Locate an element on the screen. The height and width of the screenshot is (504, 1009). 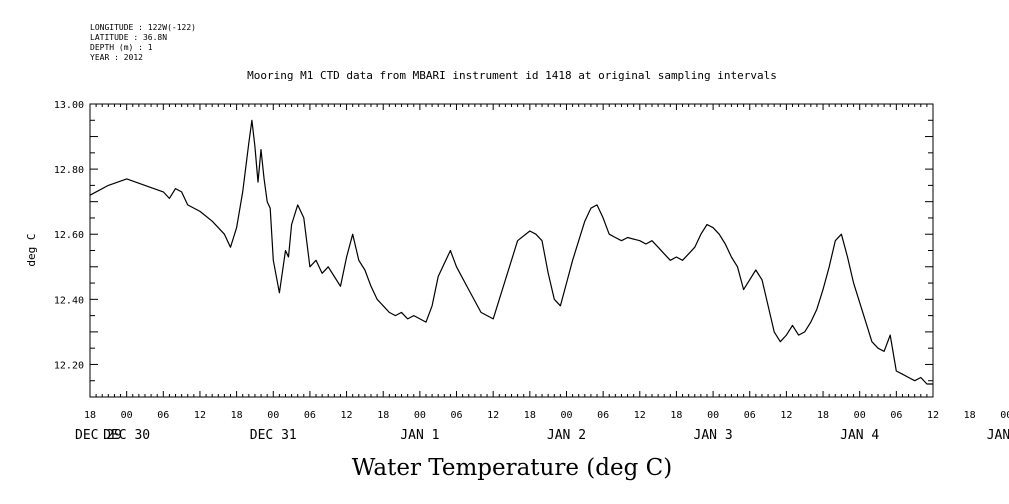
y-tick-label: 12.40 is located at coordinates (69, 300).